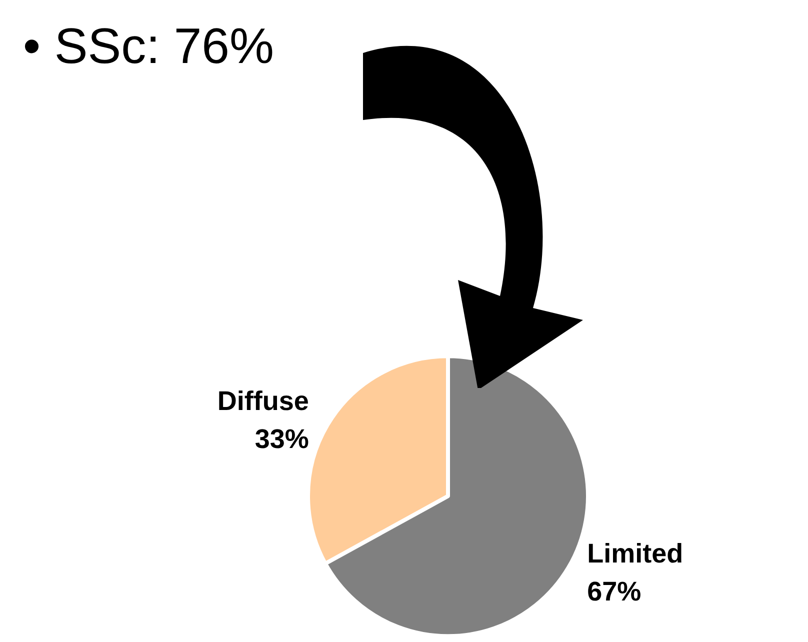 Image resolution: width=808 pixels, height=642 pixels. What do you see at coordinates (281, 439) in the screenshot?
I see `data-label: 33%` at bounding box center [281, 439].